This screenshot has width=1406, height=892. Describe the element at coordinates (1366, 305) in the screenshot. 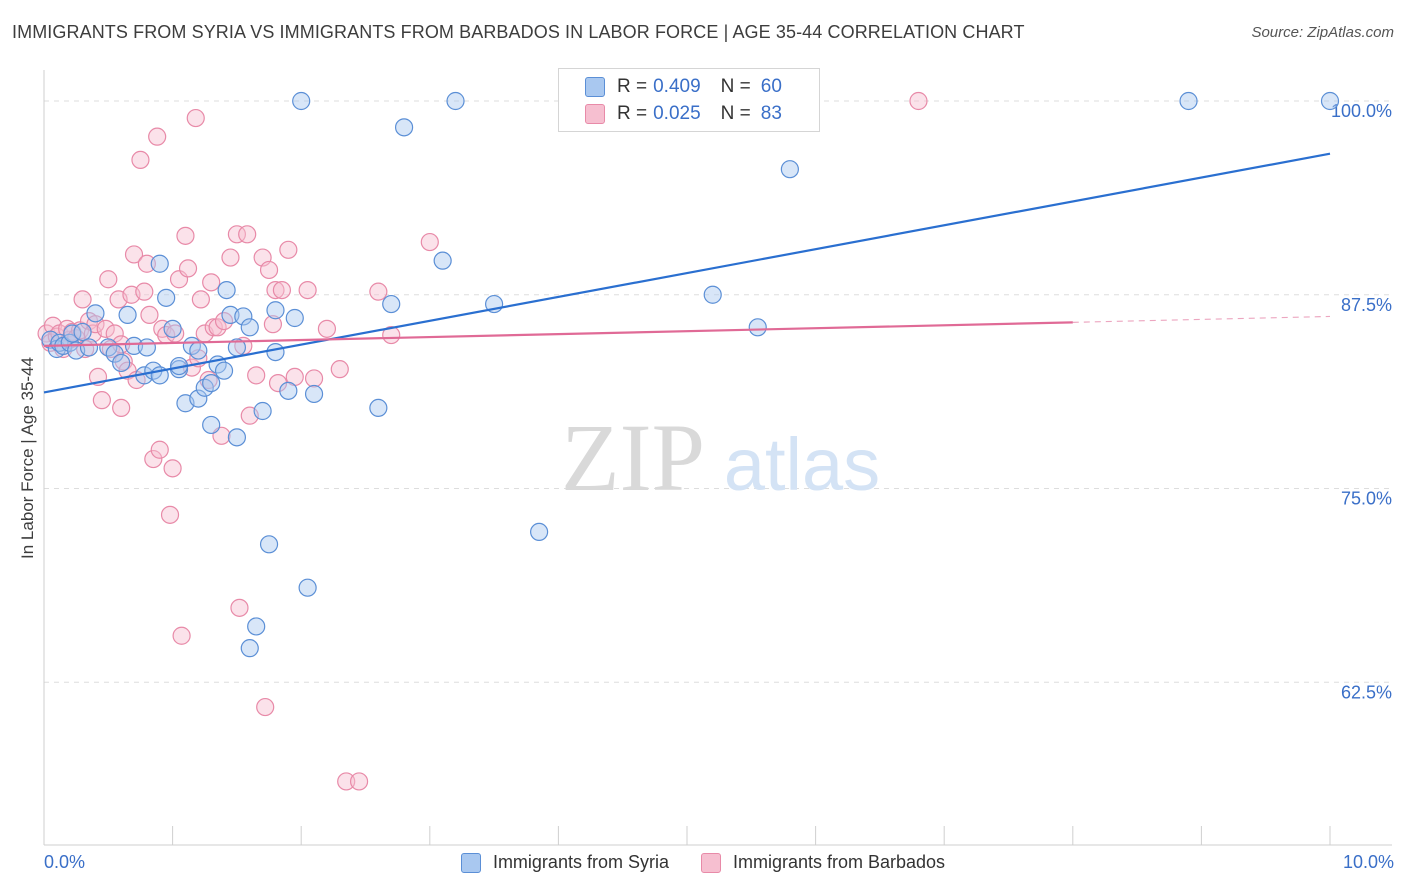

I see `y-tick-label: 87.5%` at that location.